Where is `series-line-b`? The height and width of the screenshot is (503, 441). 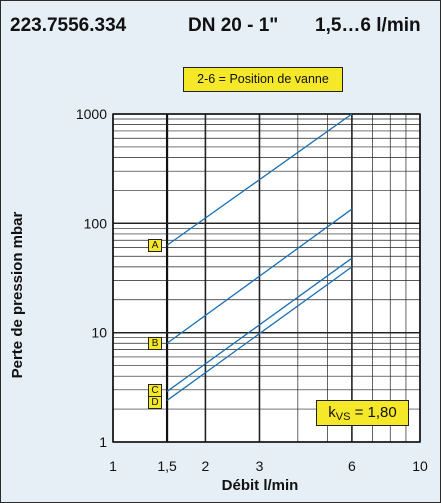 series-line-b is located at coordinates (259, 276).